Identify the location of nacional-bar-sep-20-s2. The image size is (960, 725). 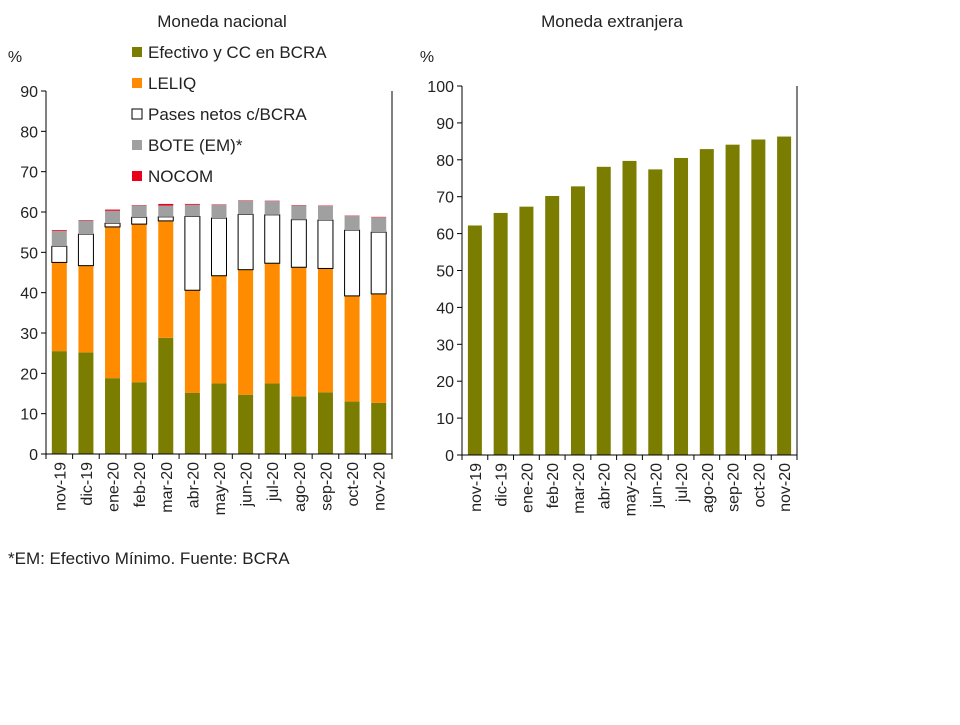
(325, 244).